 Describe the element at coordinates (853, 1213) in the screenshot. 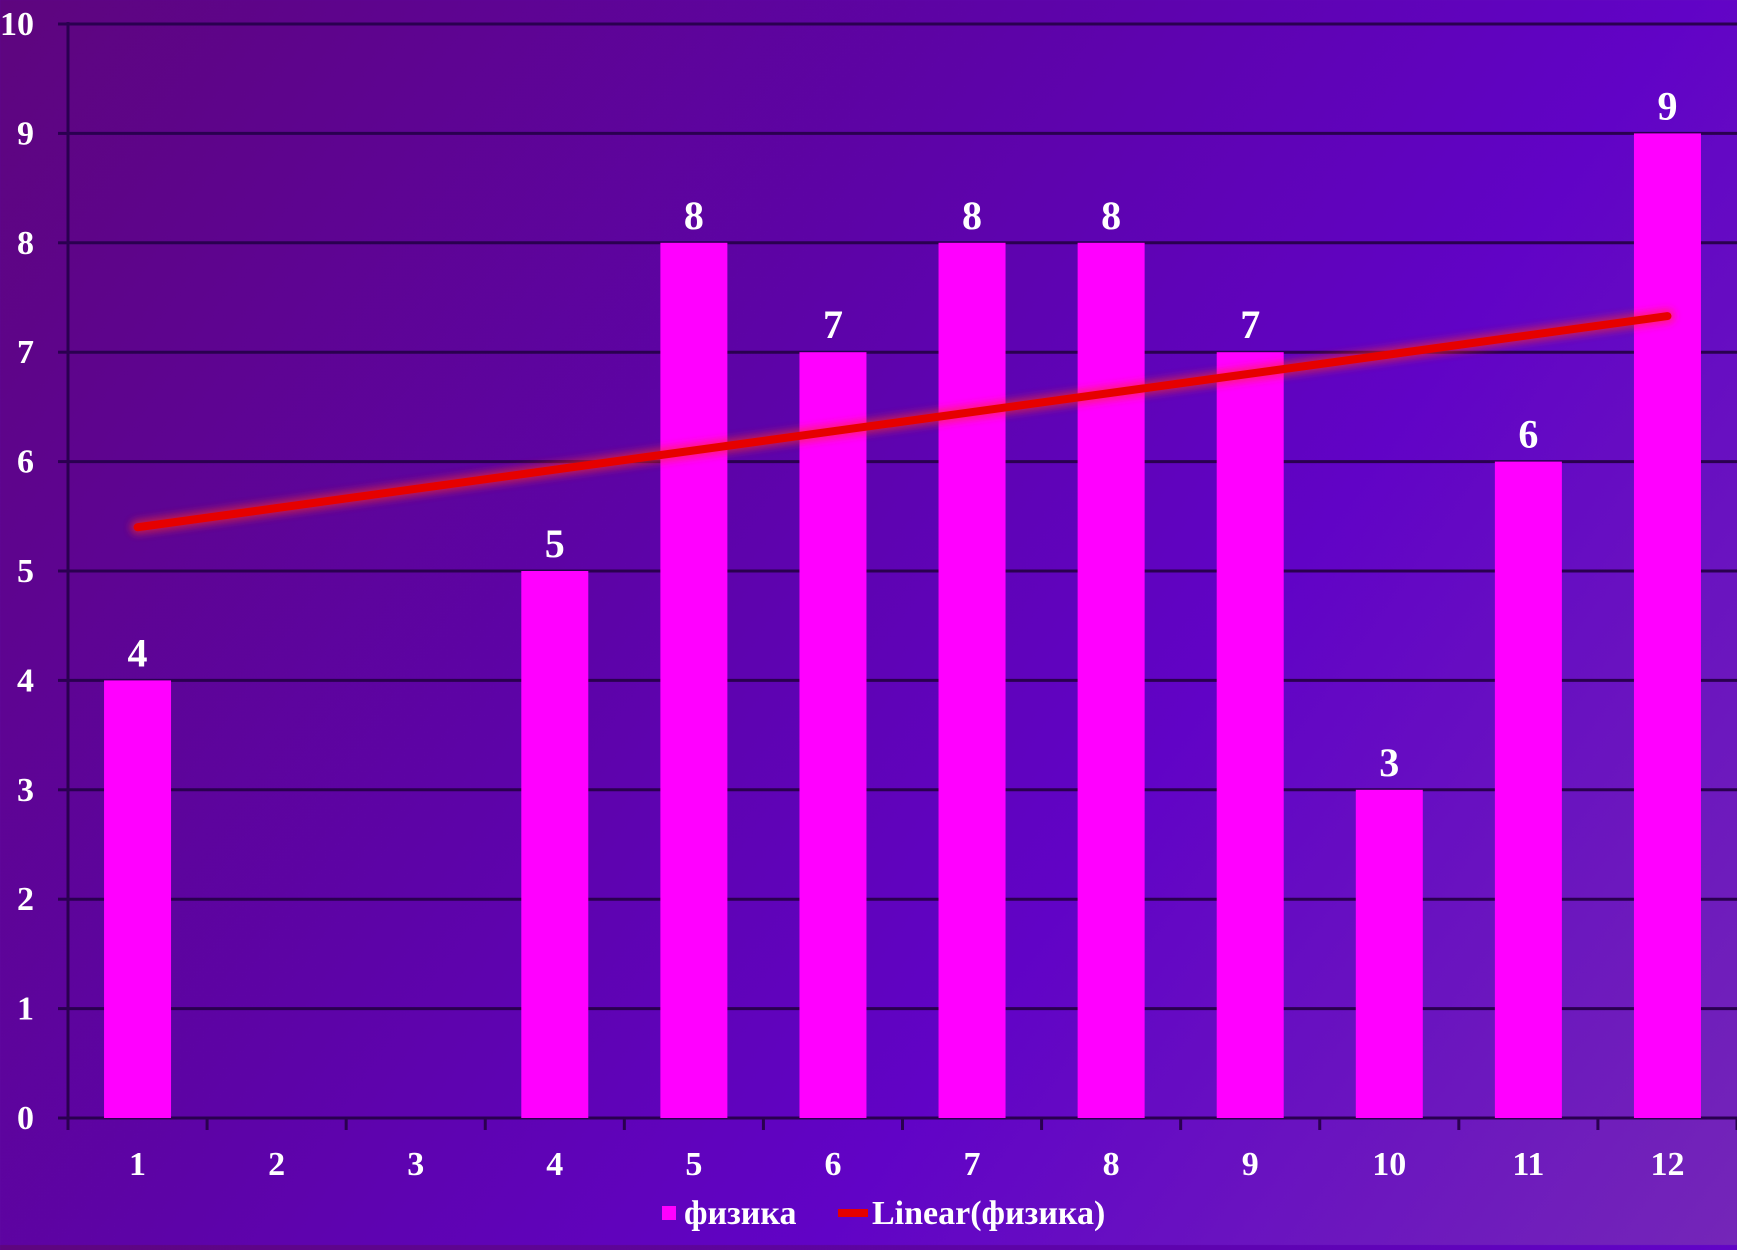

I see `legend-swatch-trendline` at that location.